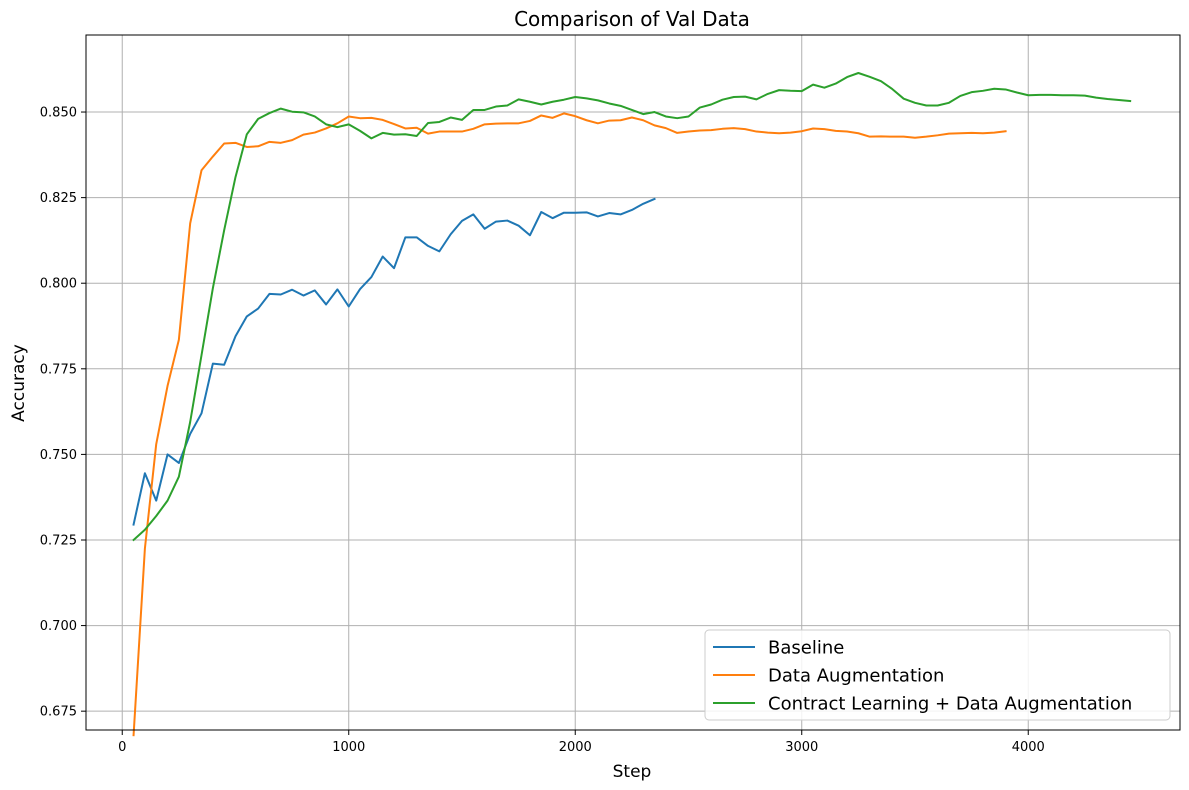  What do you see at coordinates (348, 747) in the screenshot?
I see `x-tick-label: 1000` at bounding box center [348, 747].